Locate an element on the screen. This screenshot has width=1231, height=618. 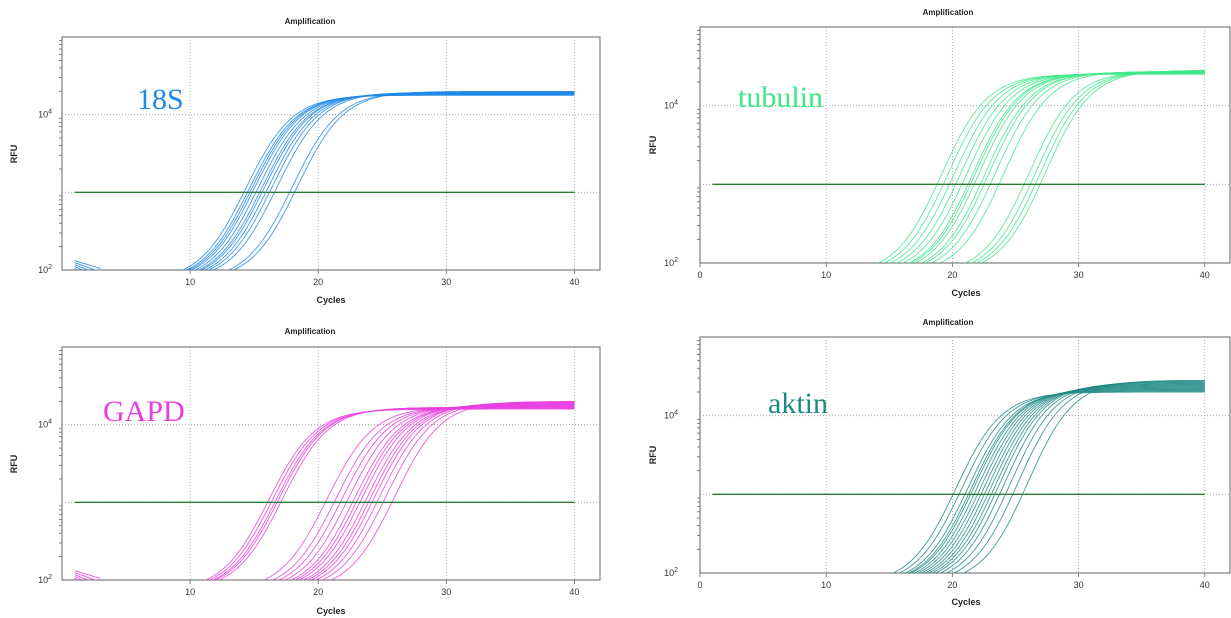
gene-label: tubulin is located at coordinates (780, 97).